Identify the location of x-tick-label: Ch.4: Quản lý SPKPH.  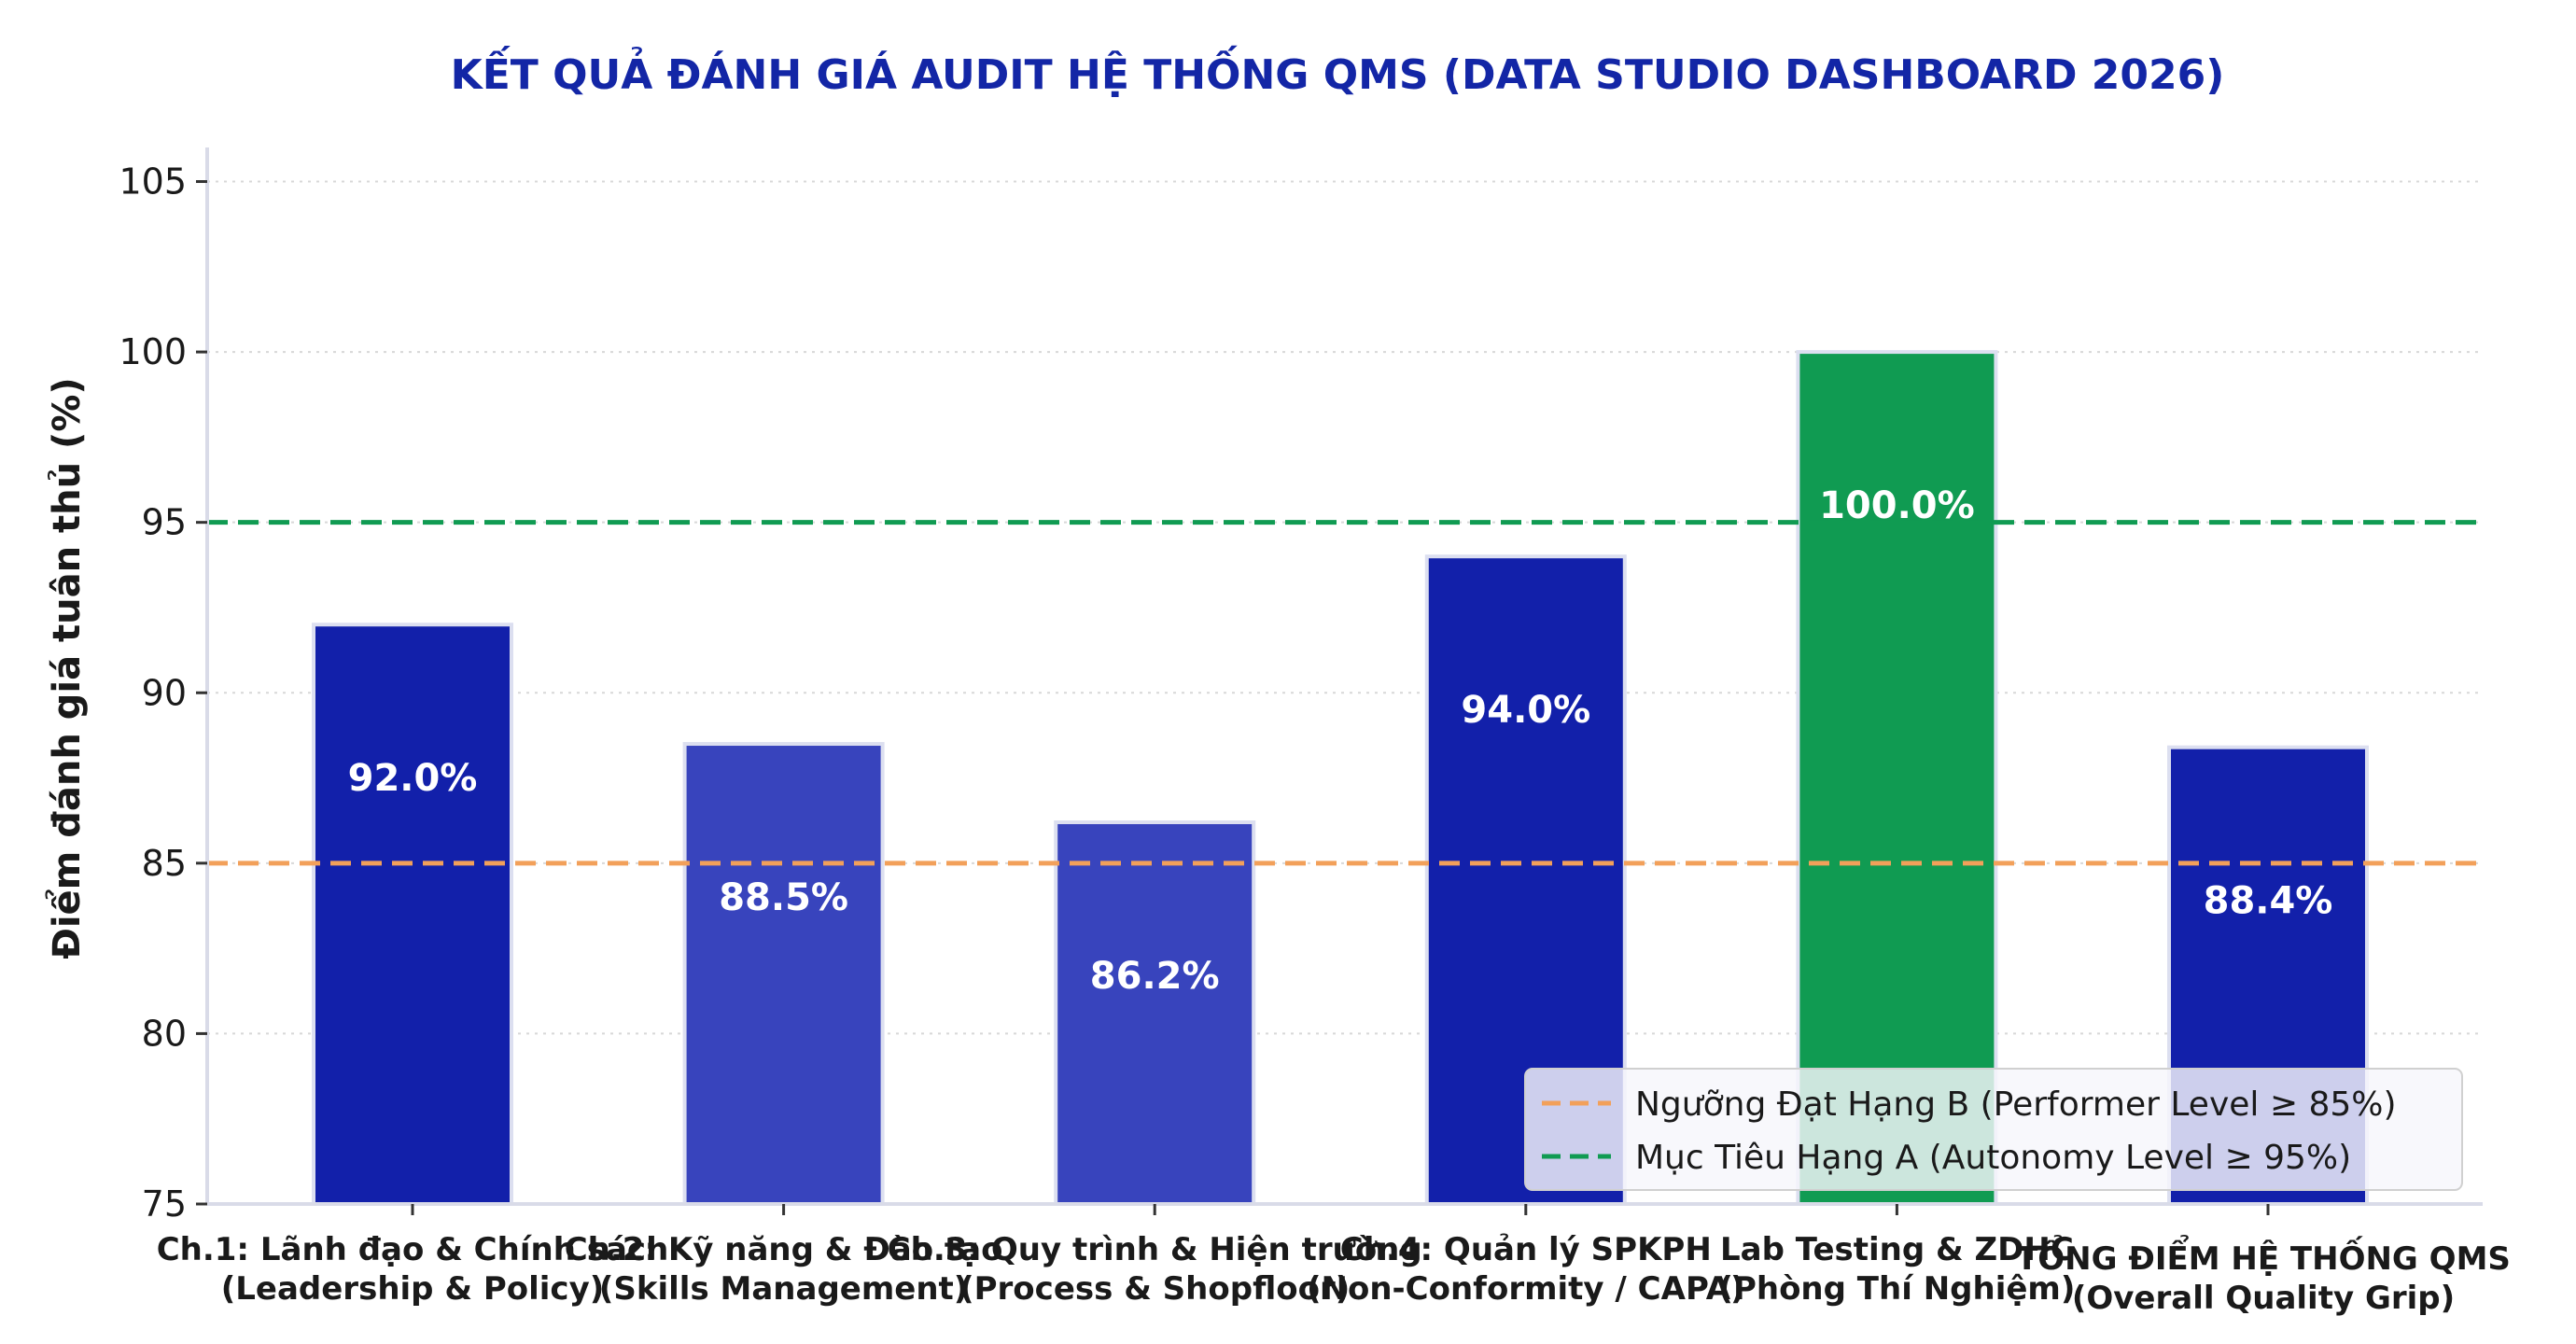
(1526, 1249).